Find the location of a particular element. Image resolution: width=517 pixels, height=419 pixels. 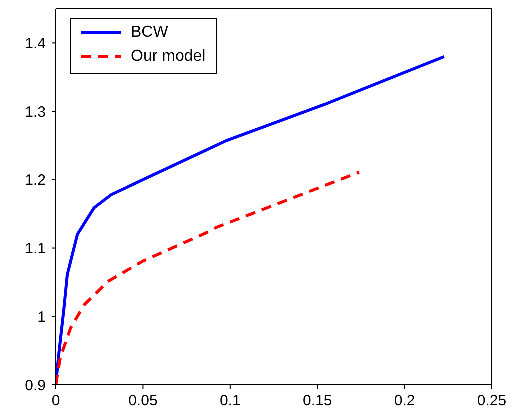

y-tick-label: 1.3 is located at coordinates (35, 112).